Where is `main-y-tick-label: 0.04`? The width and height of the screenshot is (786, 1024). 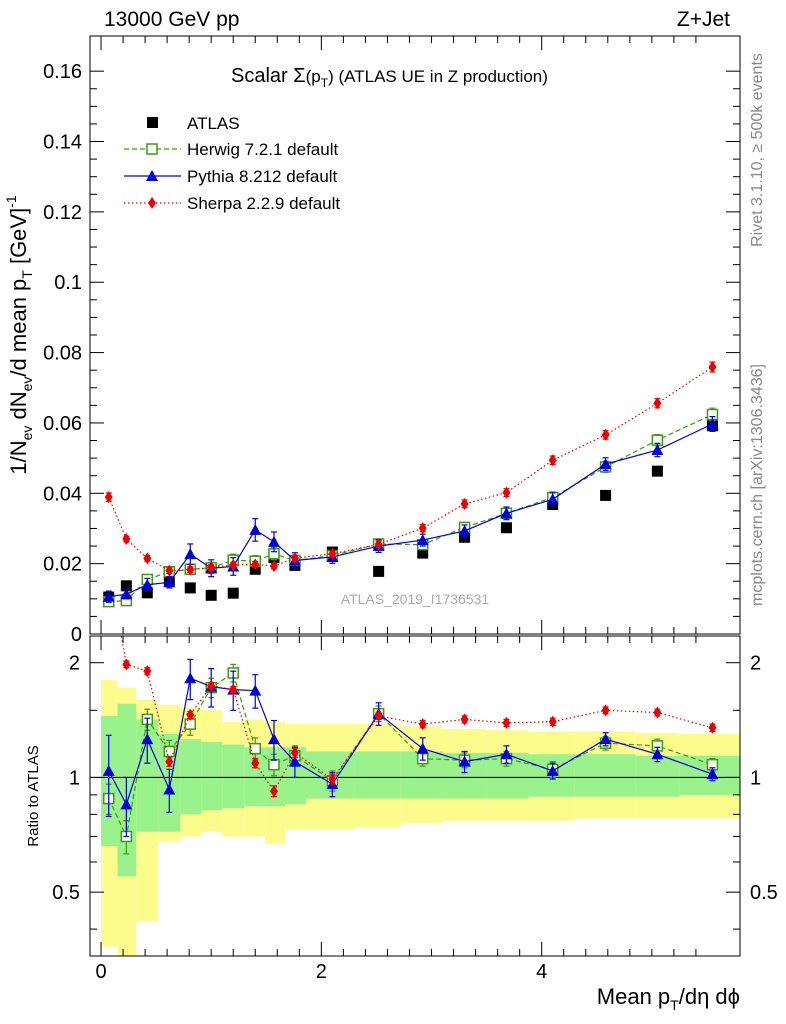
main-y-tick-label: 0.04 is located at coordinates (62, 494).